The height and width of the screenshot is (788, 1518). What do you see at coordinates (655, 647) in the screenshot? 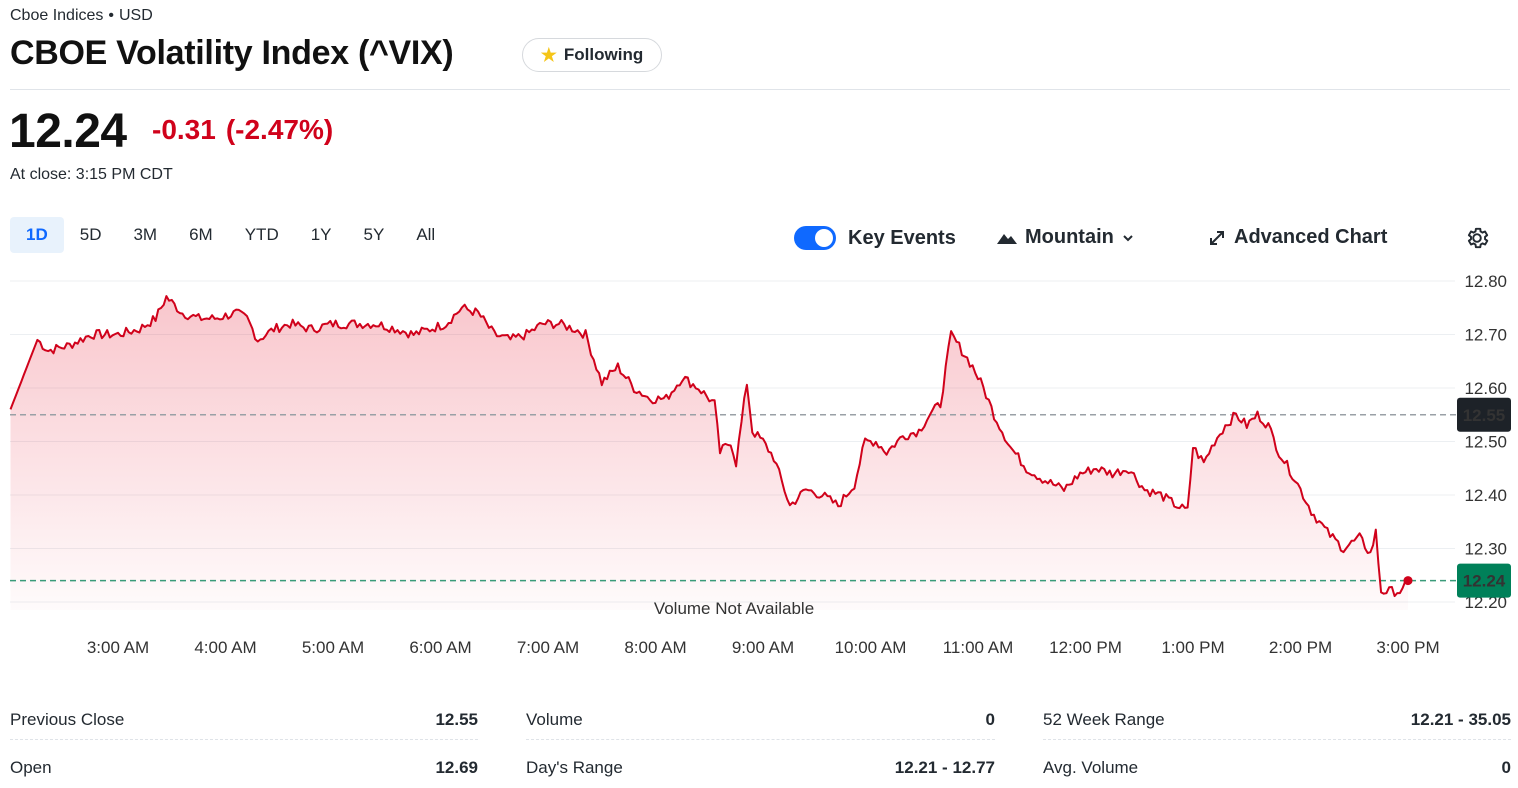
I see `x-tick-label: 8:00 AM` at bounding box center [655, 647].